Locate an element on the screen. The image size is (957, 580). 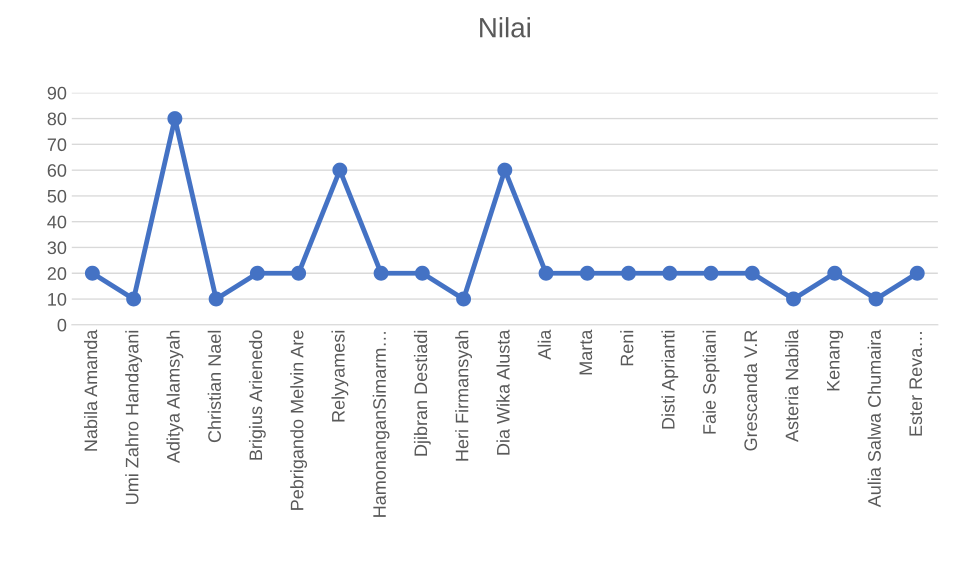
x-tick-label: Reni is located at coordinates (627, 348).